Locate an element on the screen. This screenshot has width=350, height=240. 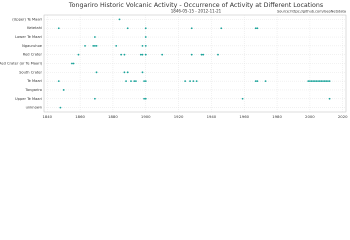
chart-subtitle: 1846-05-15 - 2012-11-21 is located at coordinates (196, 11).